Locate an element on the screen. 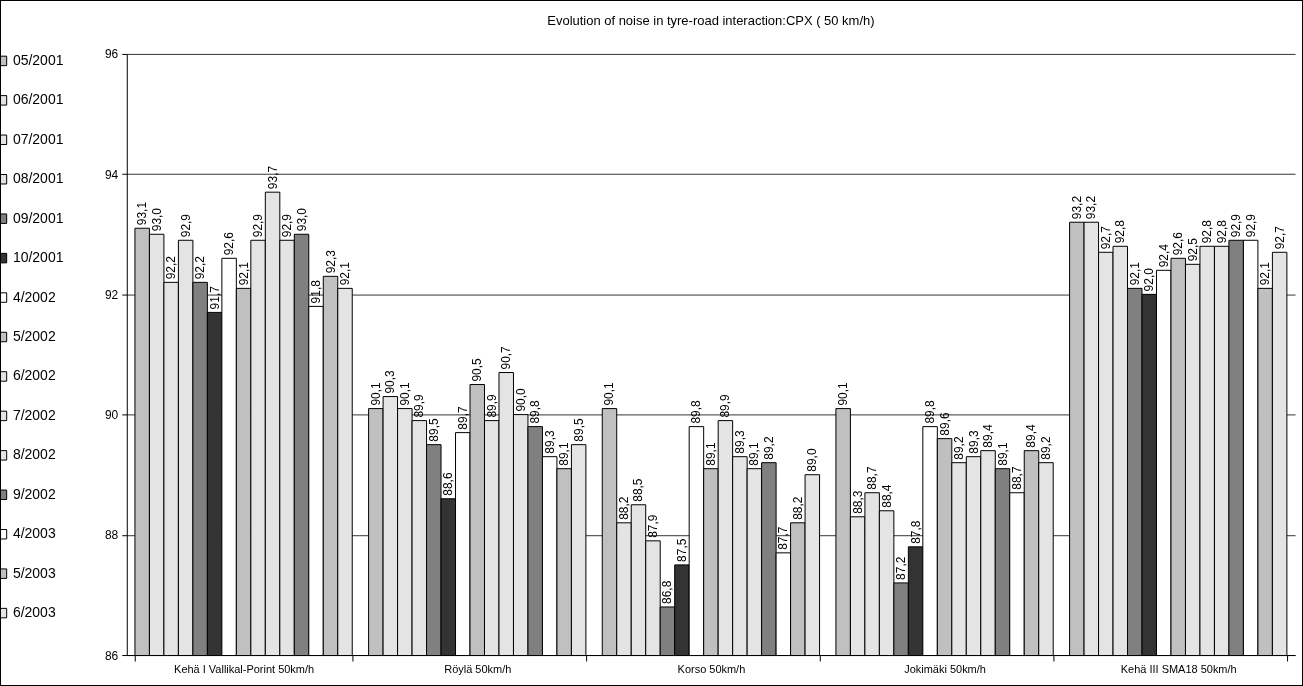 The image size is (1303, 686). data-label: 89,7 is located at coordinates (462, 418).